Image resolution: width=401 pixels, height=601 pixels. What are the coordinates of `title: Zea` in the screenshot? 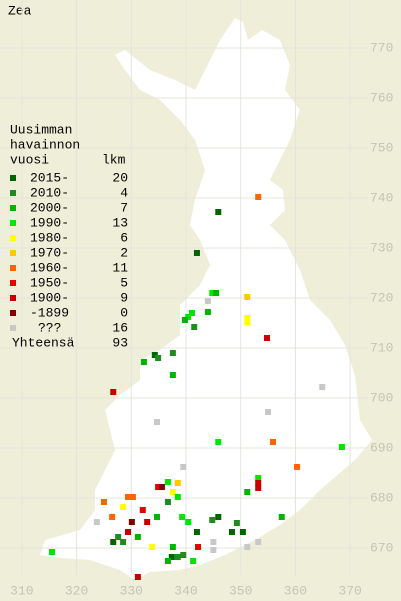 It's located at (20, 10).